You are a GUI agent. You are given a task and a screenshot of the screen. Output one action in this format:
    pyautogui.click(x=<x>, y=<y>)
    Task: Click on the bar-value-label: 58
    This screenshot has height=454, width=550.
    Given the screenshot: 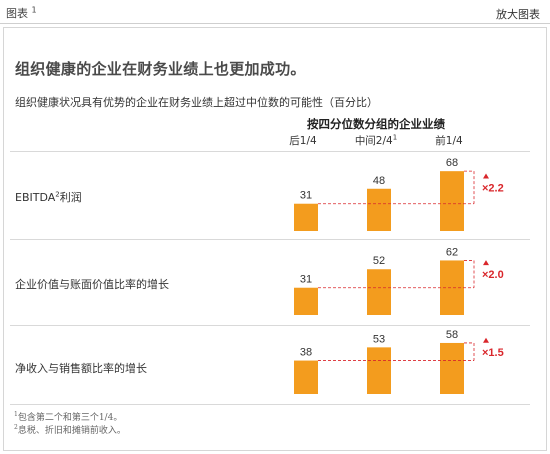 What is the action you would take?
    pyautogui.click(x=452, y=335)
    